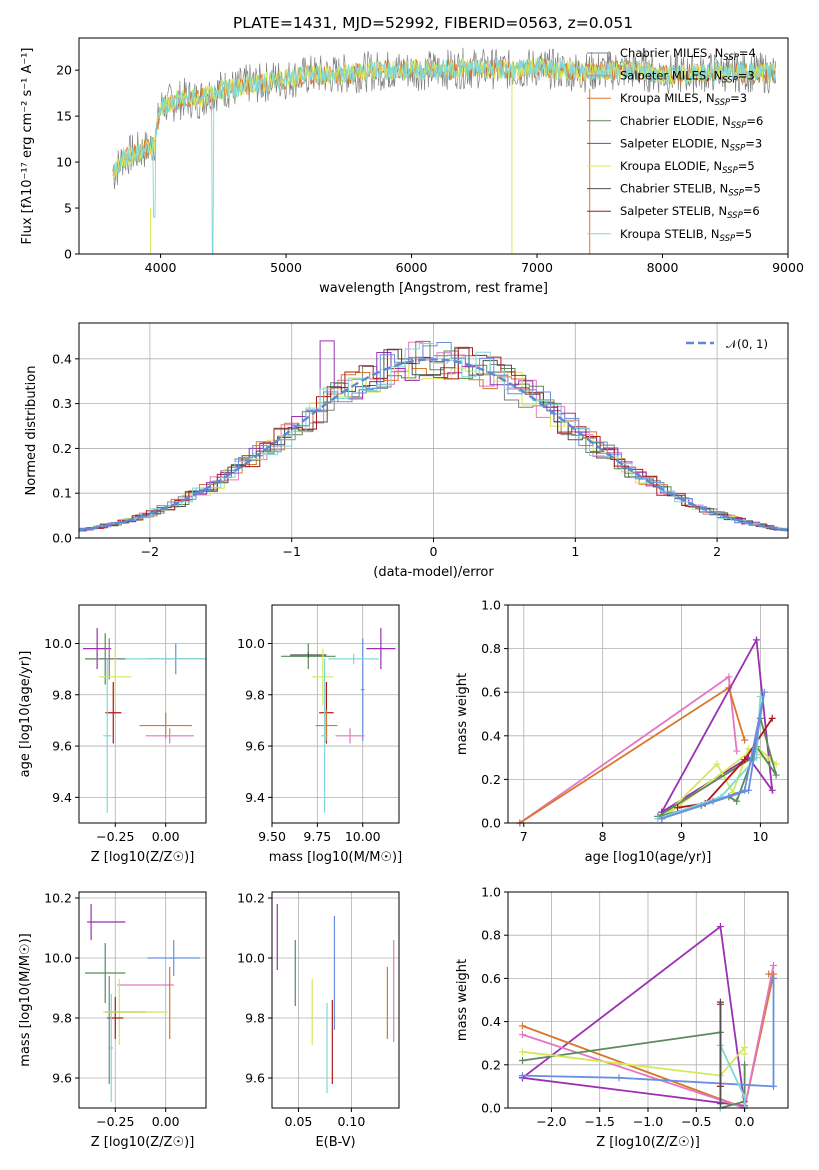 The image size is (819, 1170). I want to click on x-tick-label: 1, so click(575, 551).